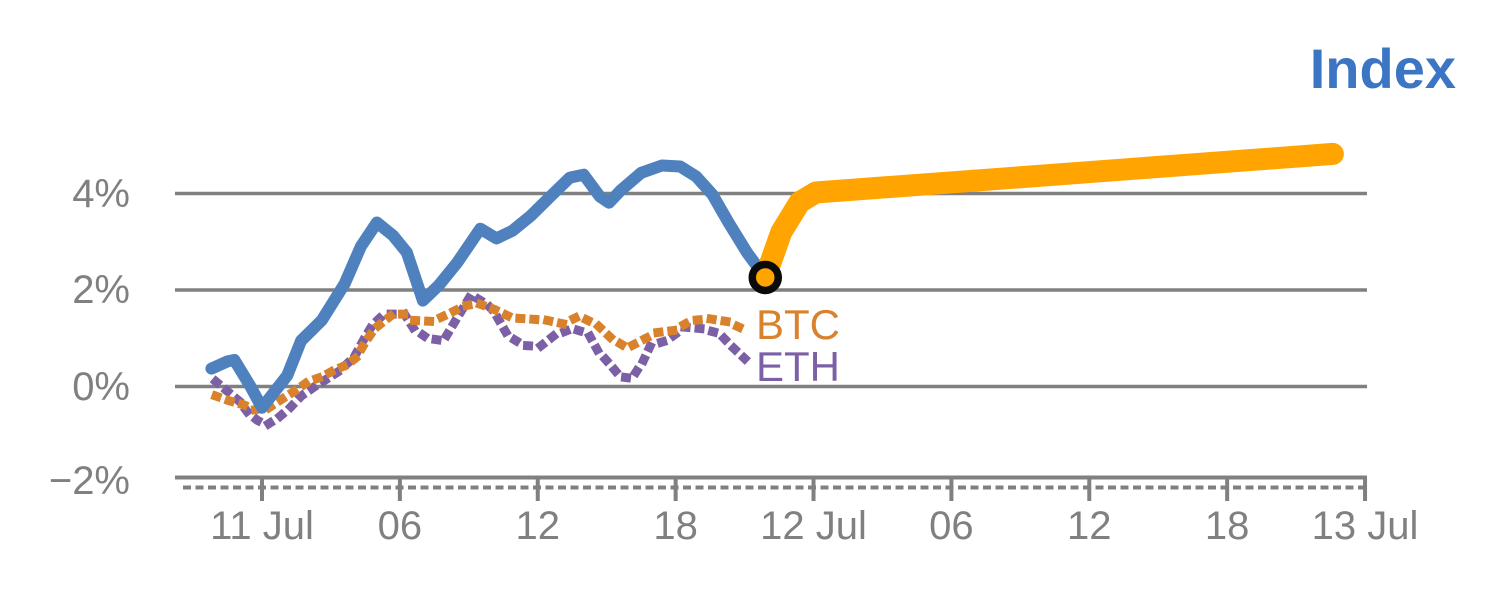  Describe the element at coordinates (798, 324) in the screenshot. I see `btc-series-label: BTC` at that location.